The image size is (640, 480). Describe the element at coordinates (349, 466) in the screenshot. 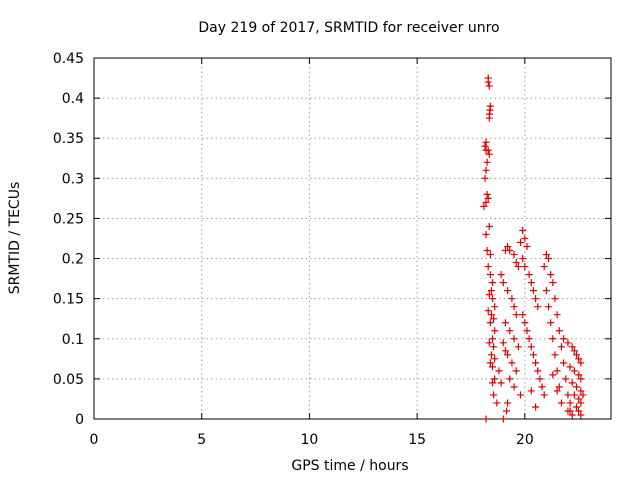

I see `x-axis-title: GPS time / hours` at that location.